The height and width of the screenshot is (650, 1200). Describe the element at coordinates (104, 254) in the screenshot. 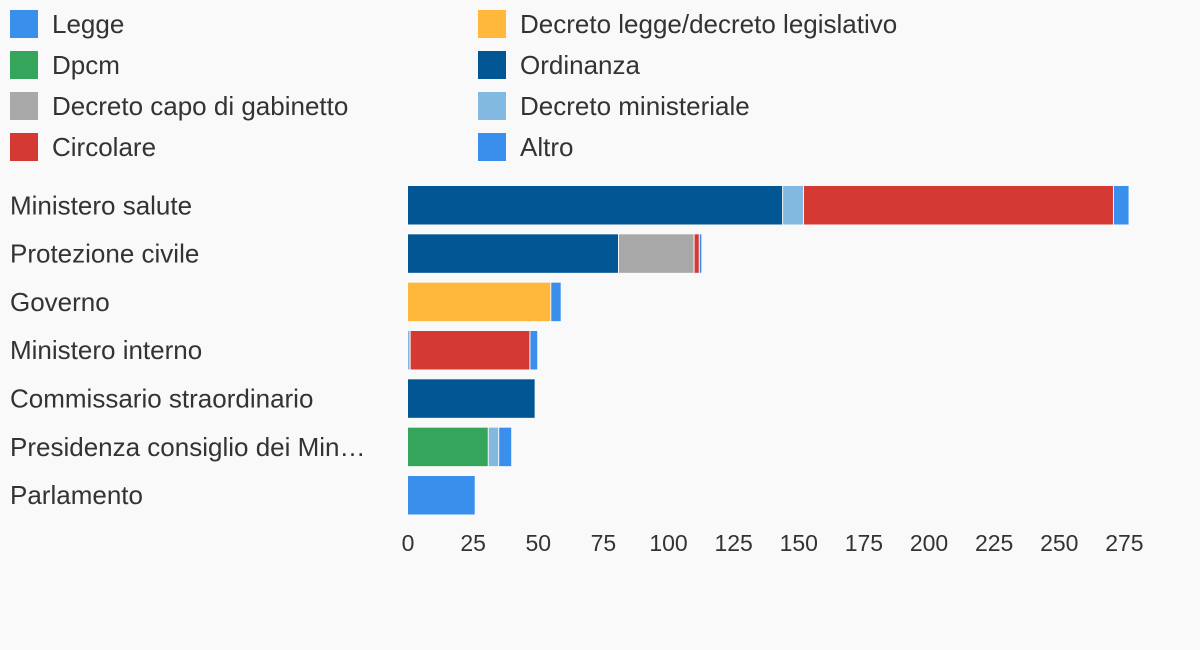

I see `category-label-protezione-civile: Protezione civile` at that location.